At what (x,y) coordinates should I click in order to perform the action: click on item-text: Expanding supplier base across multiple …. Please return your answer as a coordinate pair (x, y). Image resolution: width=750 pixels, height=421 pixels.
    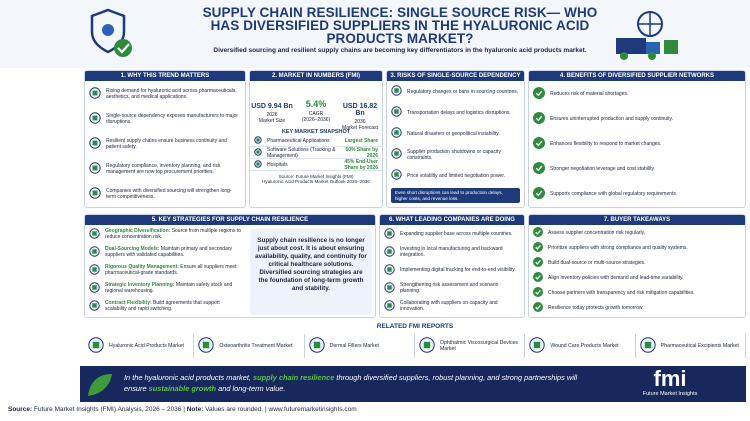
    Looking at the image, I should click on (456, 234).